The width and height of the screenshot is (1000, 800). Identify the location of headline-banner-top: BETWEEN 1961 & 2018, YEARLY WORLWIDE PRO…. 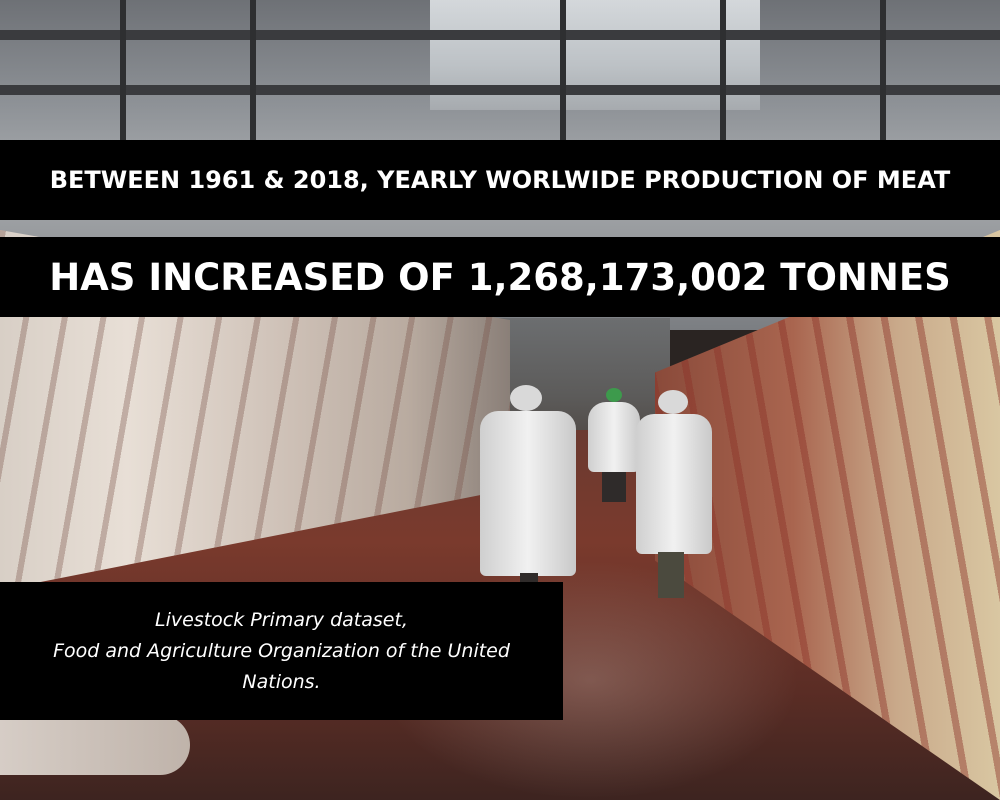
(500, 180).